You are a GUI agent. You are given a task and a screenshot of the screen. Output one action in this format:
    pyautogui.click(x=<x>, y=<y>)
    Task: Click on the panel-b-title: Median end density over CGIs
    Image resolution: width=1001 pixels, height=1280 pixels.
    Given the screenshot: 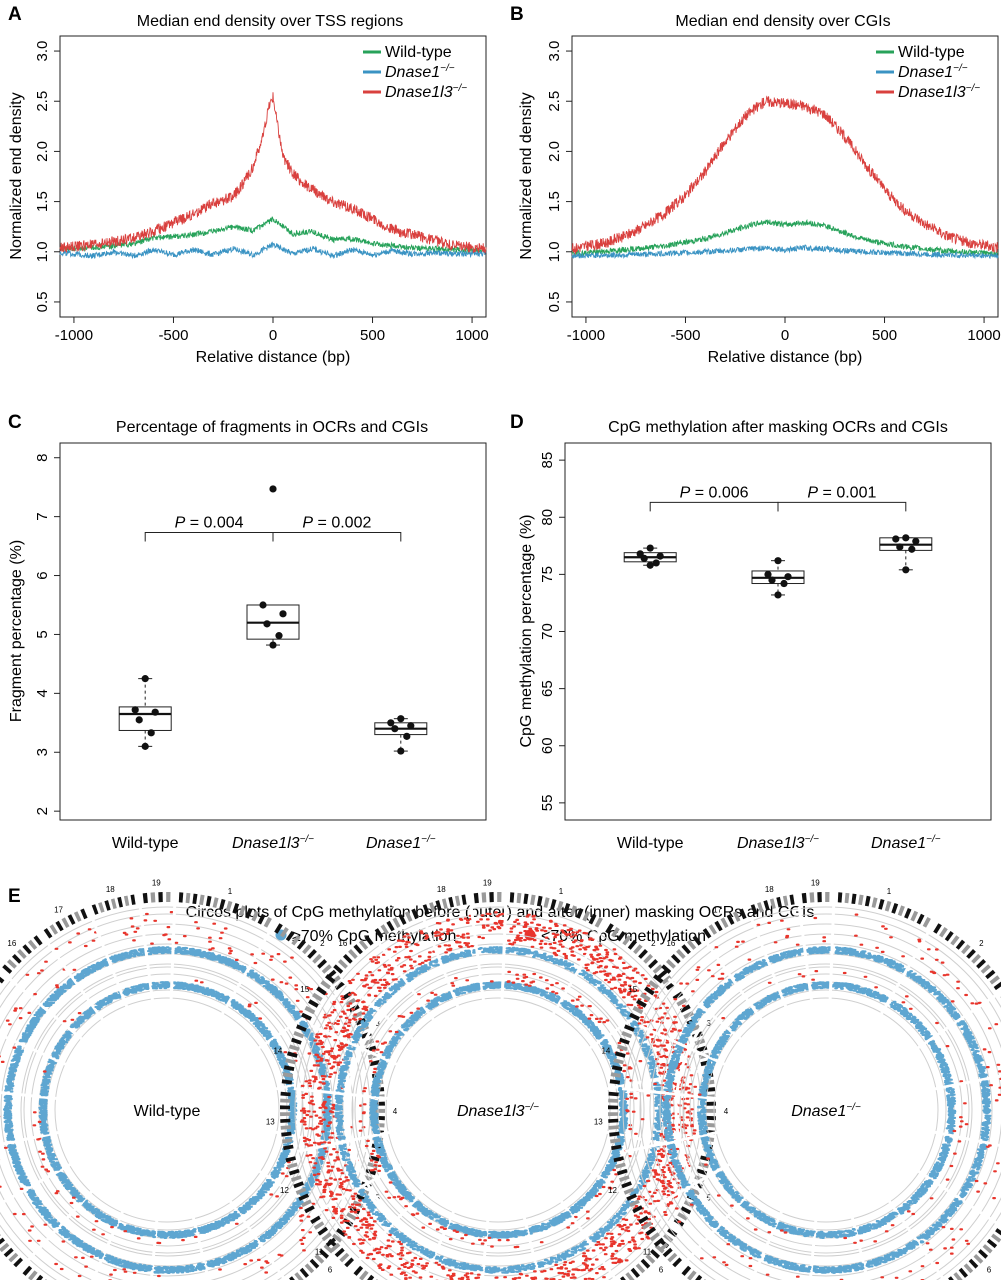 What is the action you would take?
    pyautogui.click(x=782, y=21)
    